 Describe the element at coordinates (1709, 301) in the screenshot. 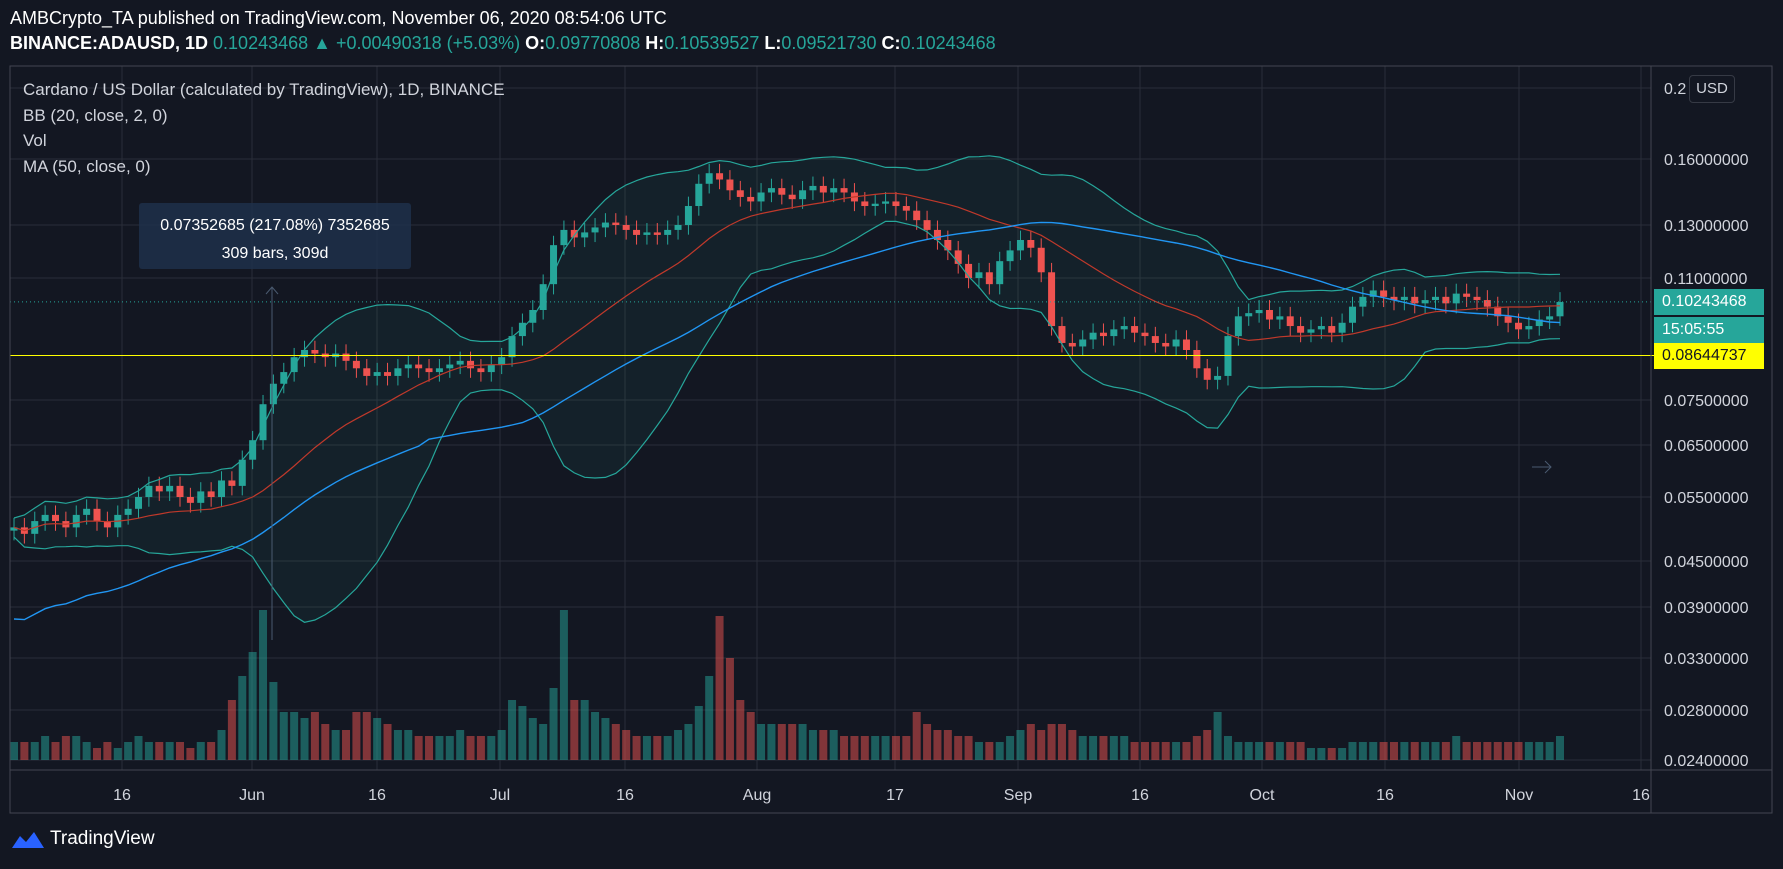

I see `last-price-tag: 0.10243468` at that location.